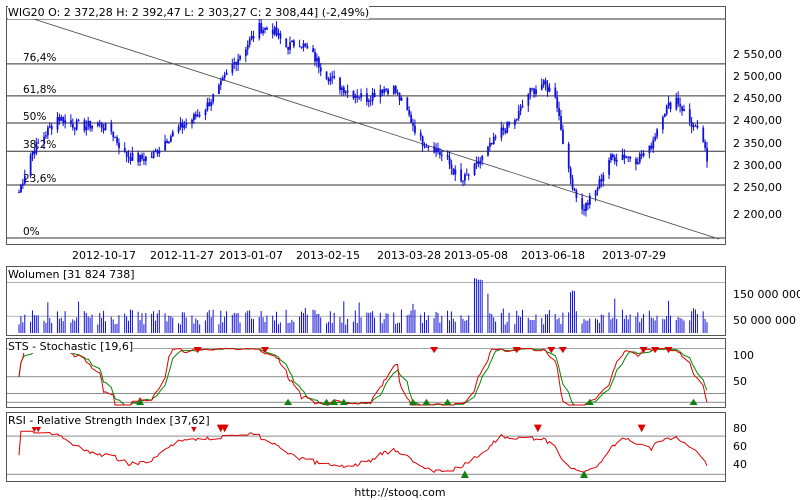  What do you see at coordinates (39, 179) in the screenshot?
I see `fib-level-label: 23,6%` at bounding box center [39, 179].